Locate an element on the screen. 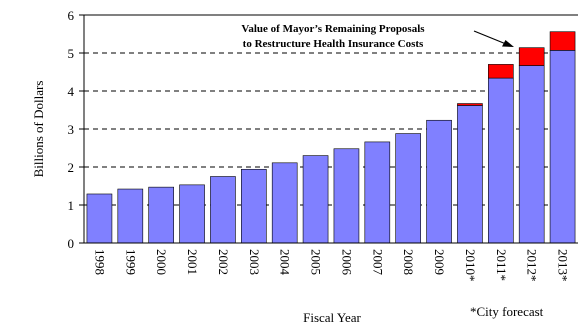  y-tick-label: 6 is located at coordinates (71, 15).